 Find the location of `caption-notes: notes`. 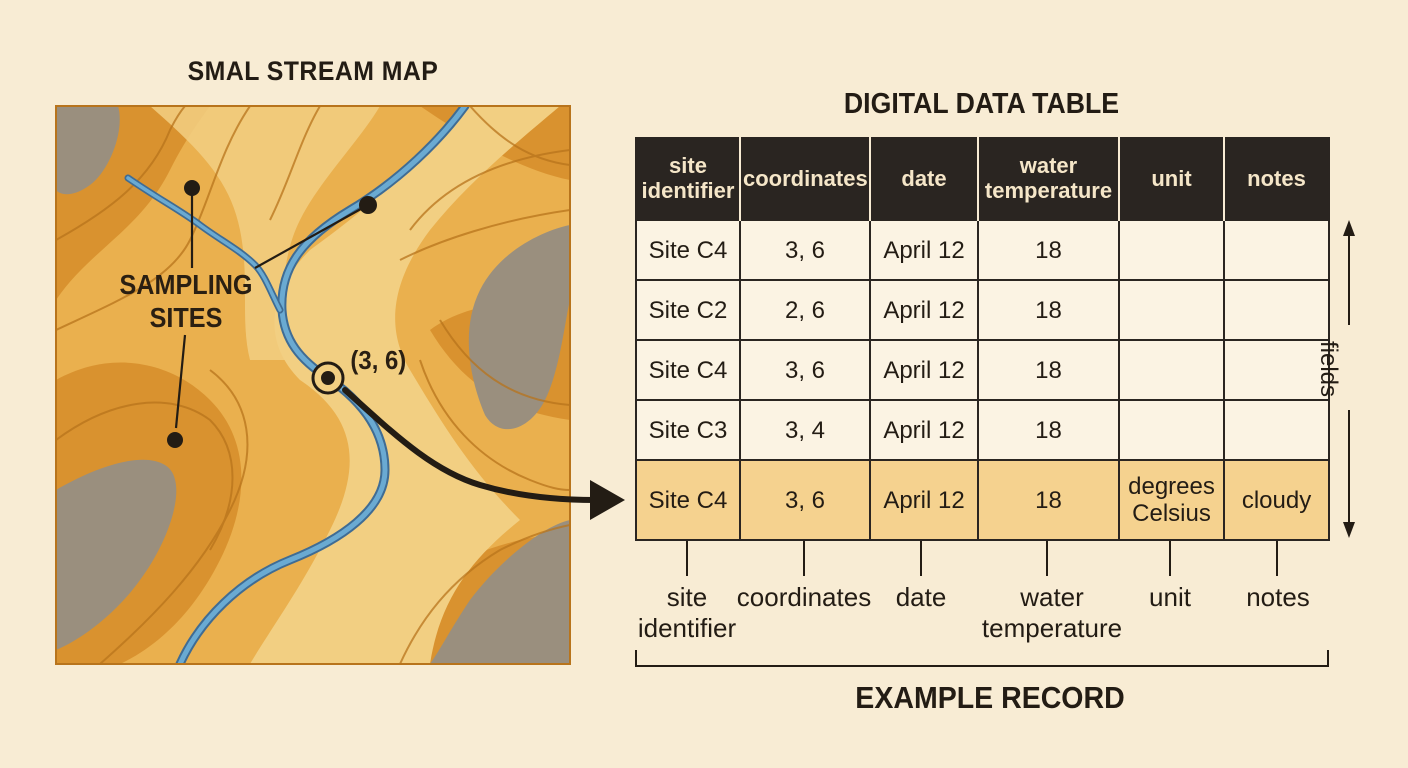

caption-notes: notes is located at coordinates (1278, 597).